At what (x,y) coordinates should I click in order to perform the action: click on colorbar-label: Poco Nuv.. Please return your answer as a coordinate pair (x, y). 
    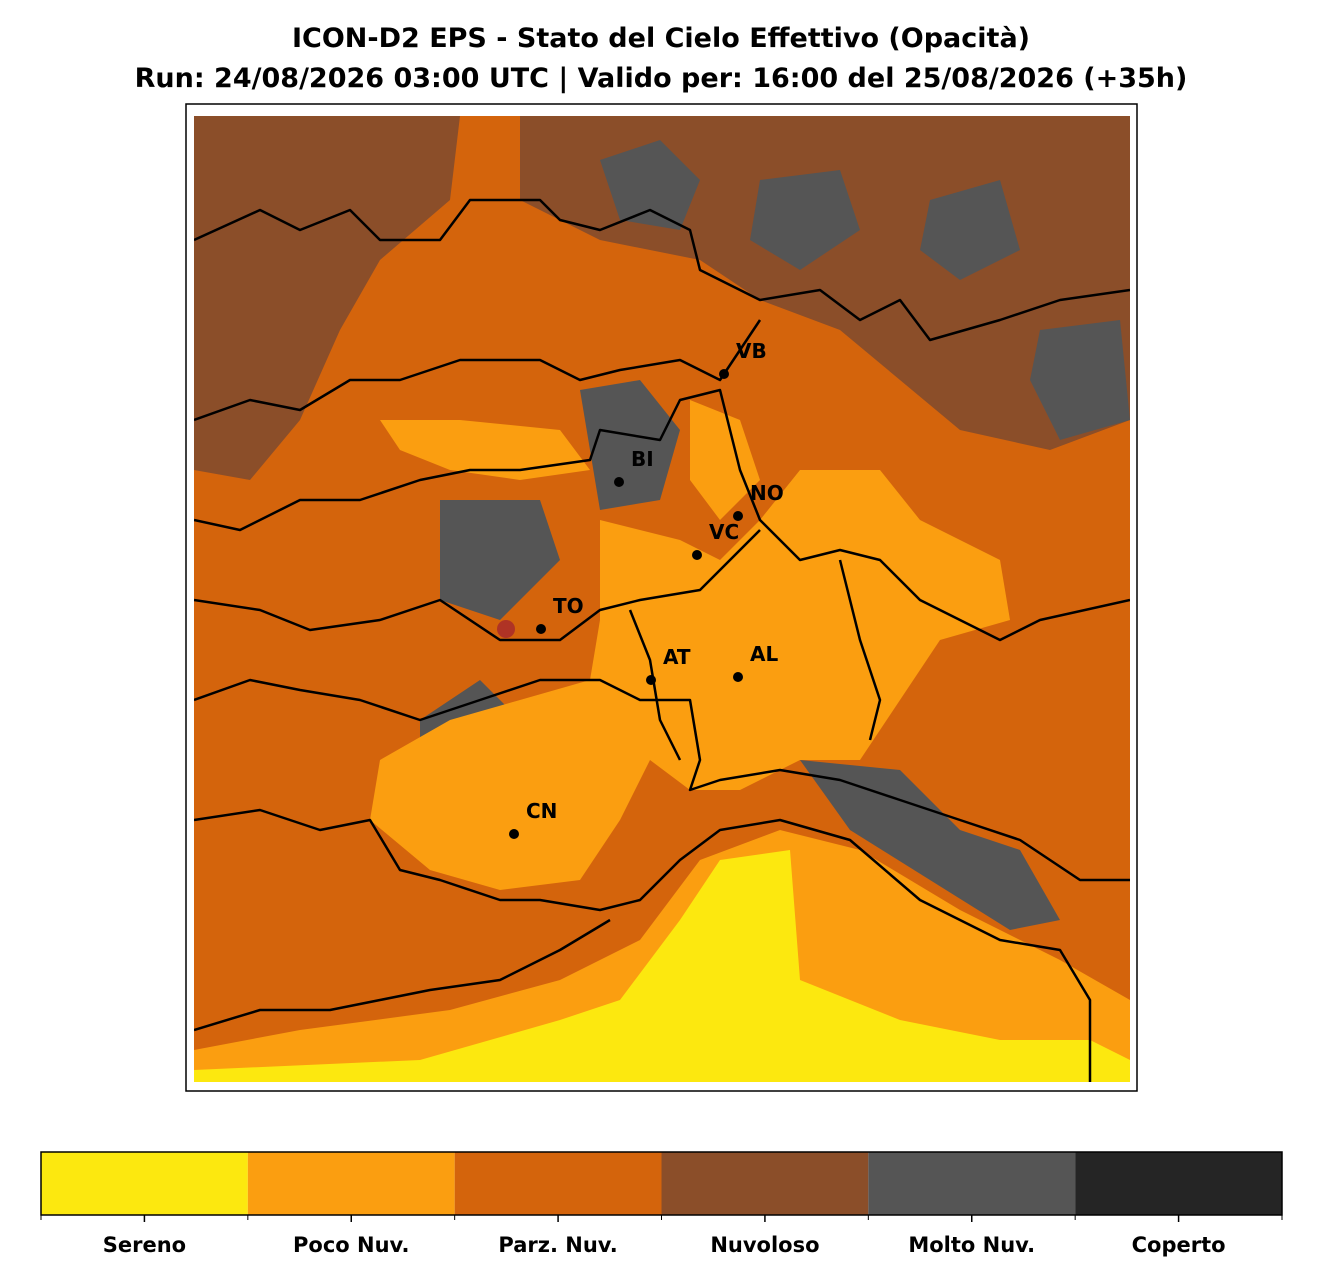
    Looking at the image, I should click on (351, 1245).